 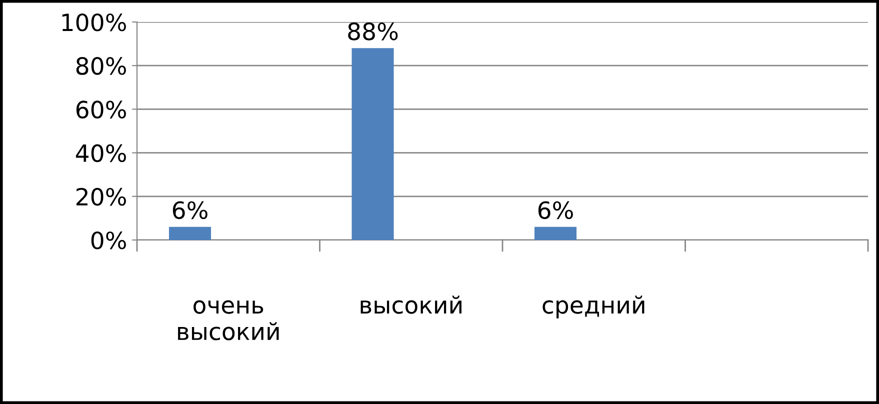 What do you see at coordinates (411, 305) in the screenshot?
I see `x-tick-label: высокий` at bounding box center [411, 305].